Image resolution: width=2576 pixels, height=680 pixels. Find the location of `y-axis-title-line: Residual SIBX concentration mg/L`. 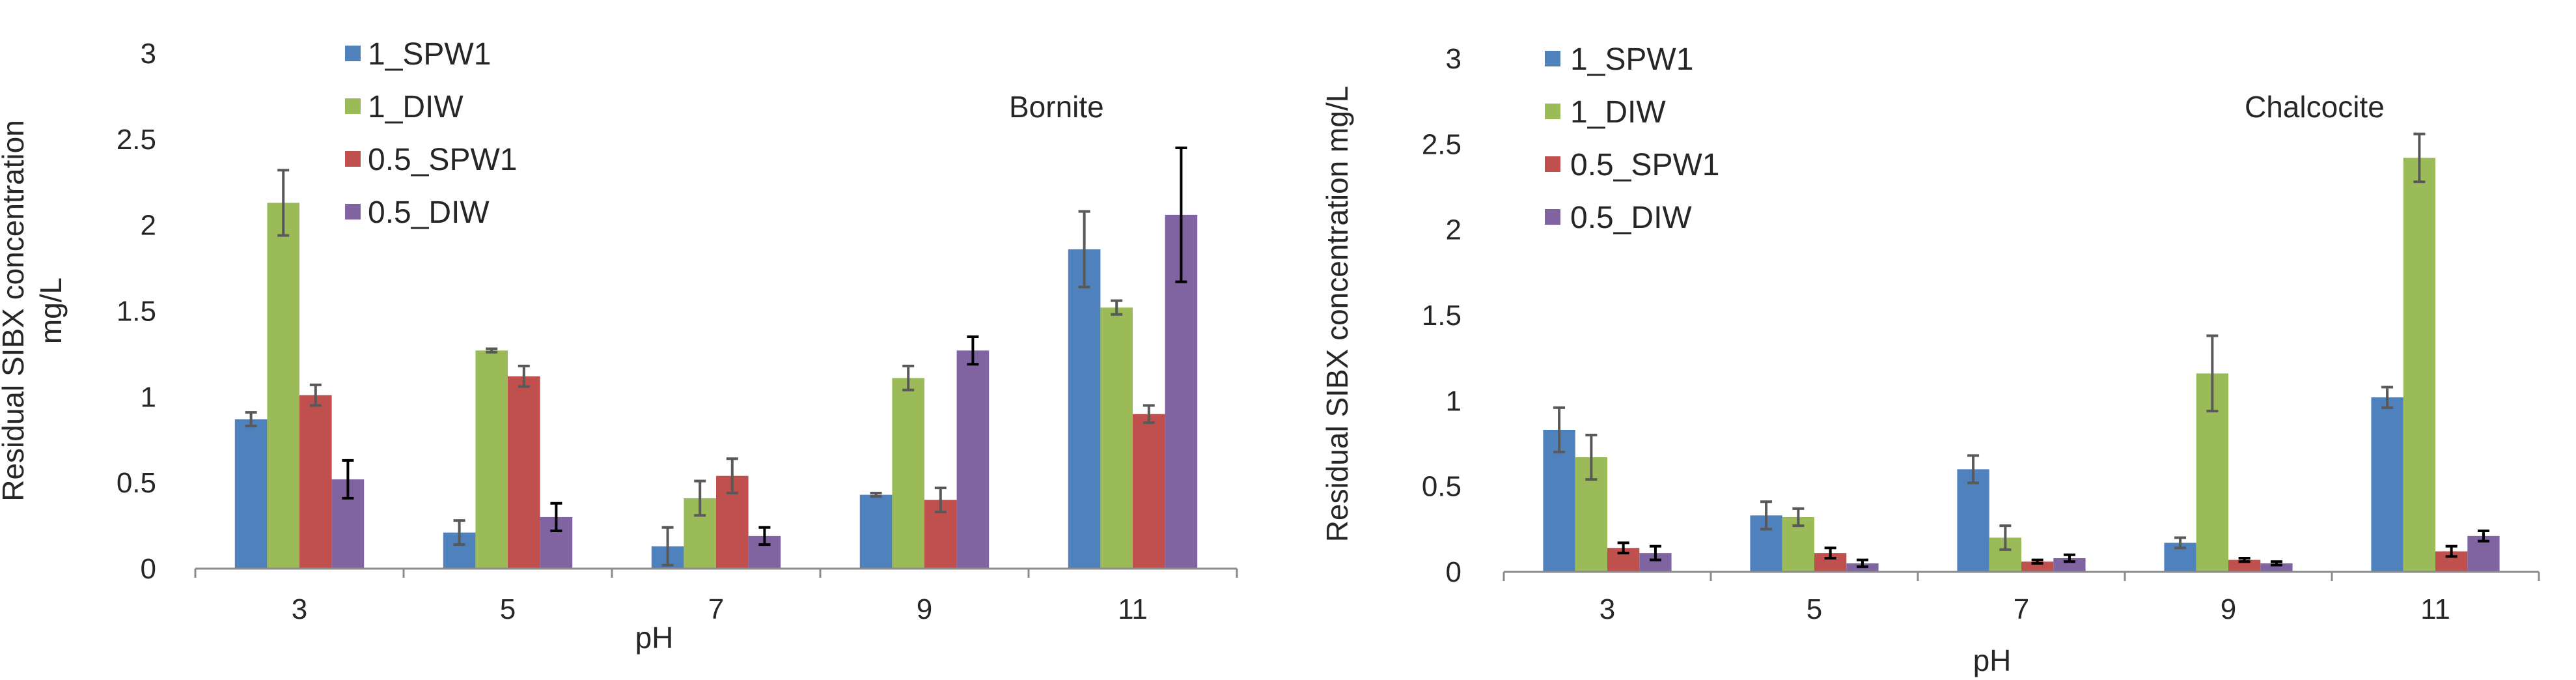

y-axis-title-line: Residual SIBX concentration mg/L is located at coordinates (1337, 314).